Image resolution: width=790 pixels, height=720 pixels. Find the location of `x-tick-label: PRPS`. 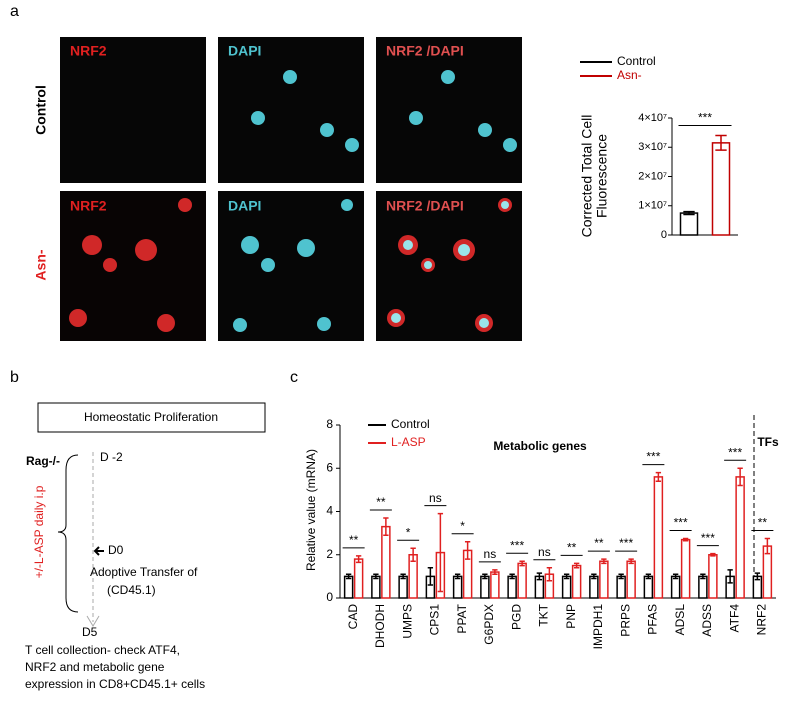

x-tick-label: PRPS is located at coordinates (625, 620).